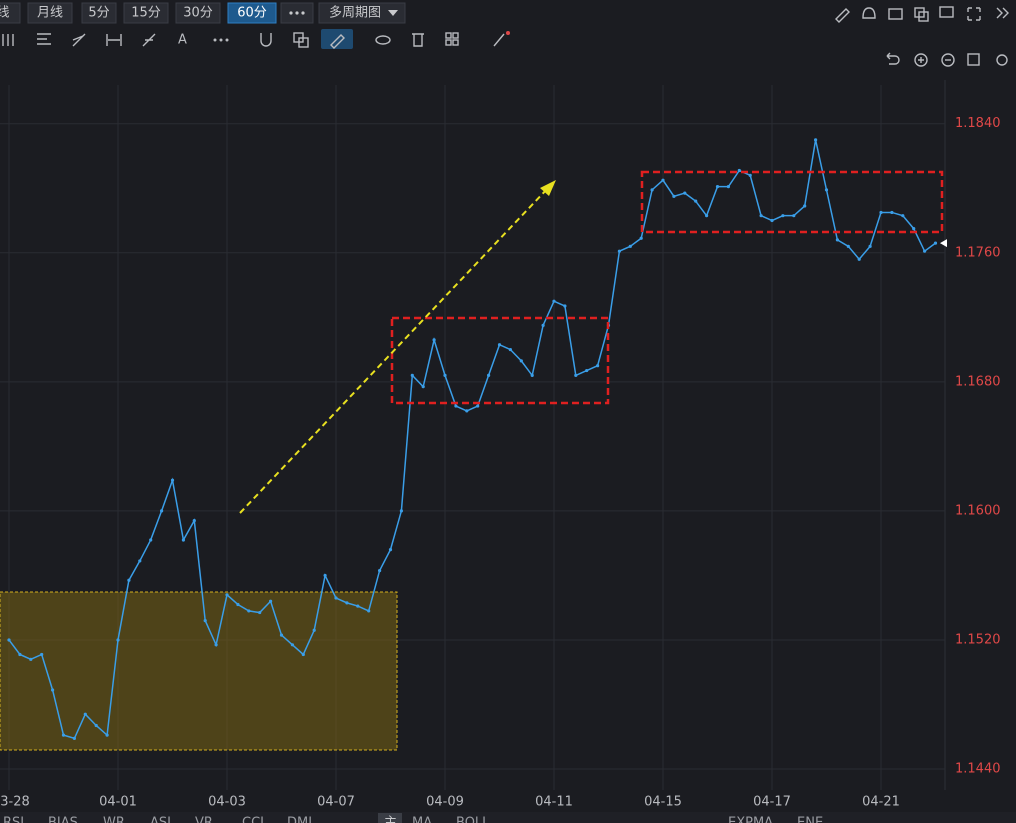 Image resolution: width=1016 pixels, height=823 pixels. Describe the element at coordinates (445, 802) in the screenshot. I see `x-tick-label: 04-09` at that location.